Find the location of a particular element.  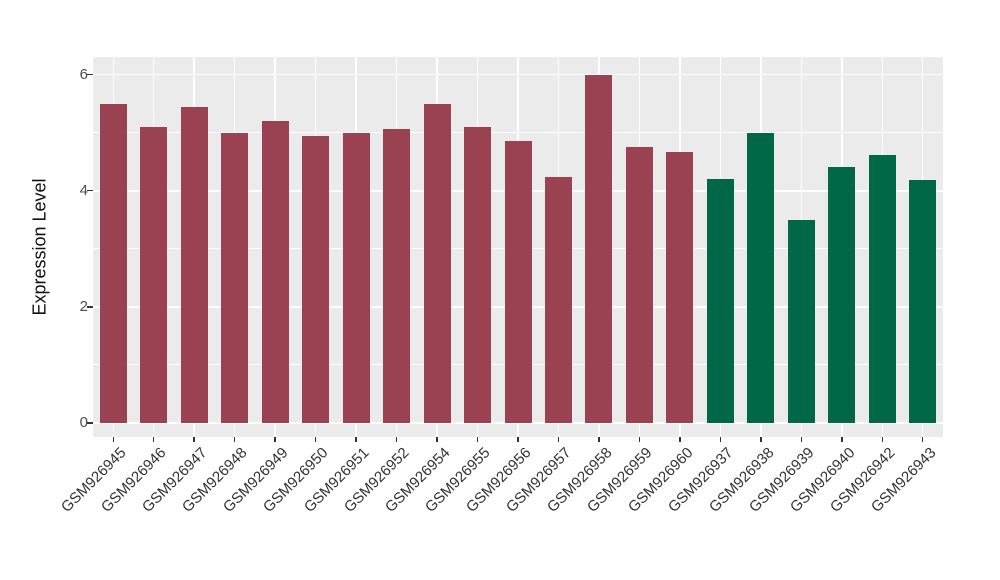

x-tick-GSM926939 is located at coordinates (801, 439).